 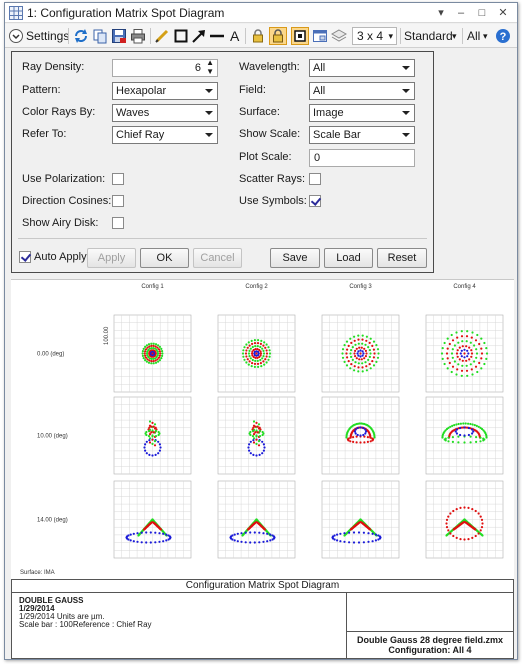 What do you see at coordinates (374, 36) in the screenshot?
I see `layout-select: 3 x 4 ▾` at bounding box center [374, 36].